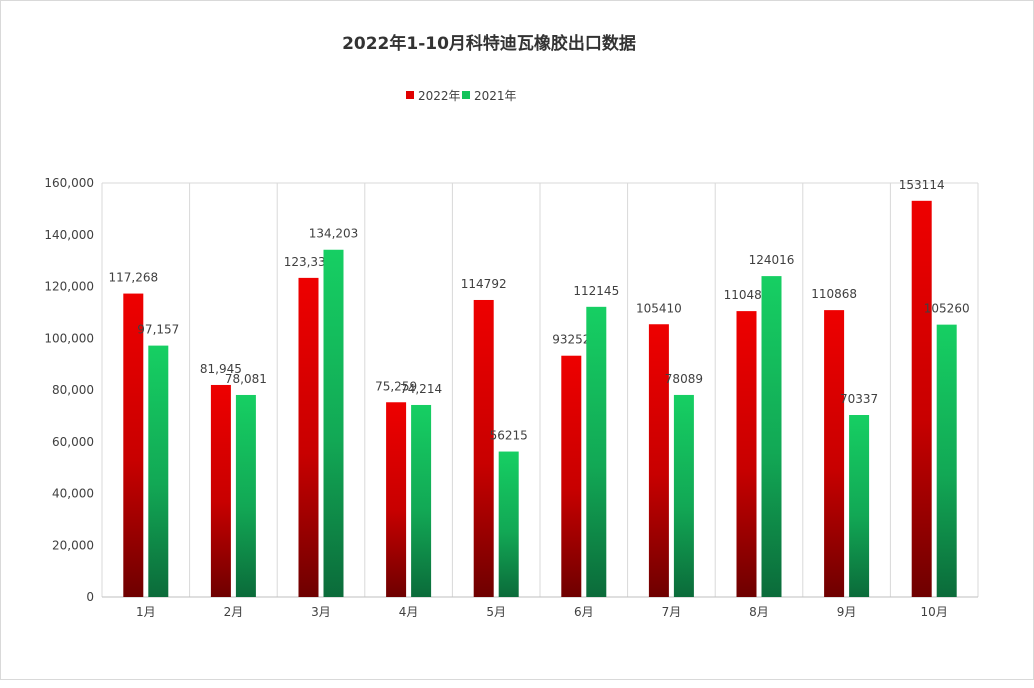 The height and width of the screenshot is (688, 1034). What do you see at coordinates (69, 338) in the screenshot?
I see `y-tick-label: 100,000` at bounding box center [69, 338].